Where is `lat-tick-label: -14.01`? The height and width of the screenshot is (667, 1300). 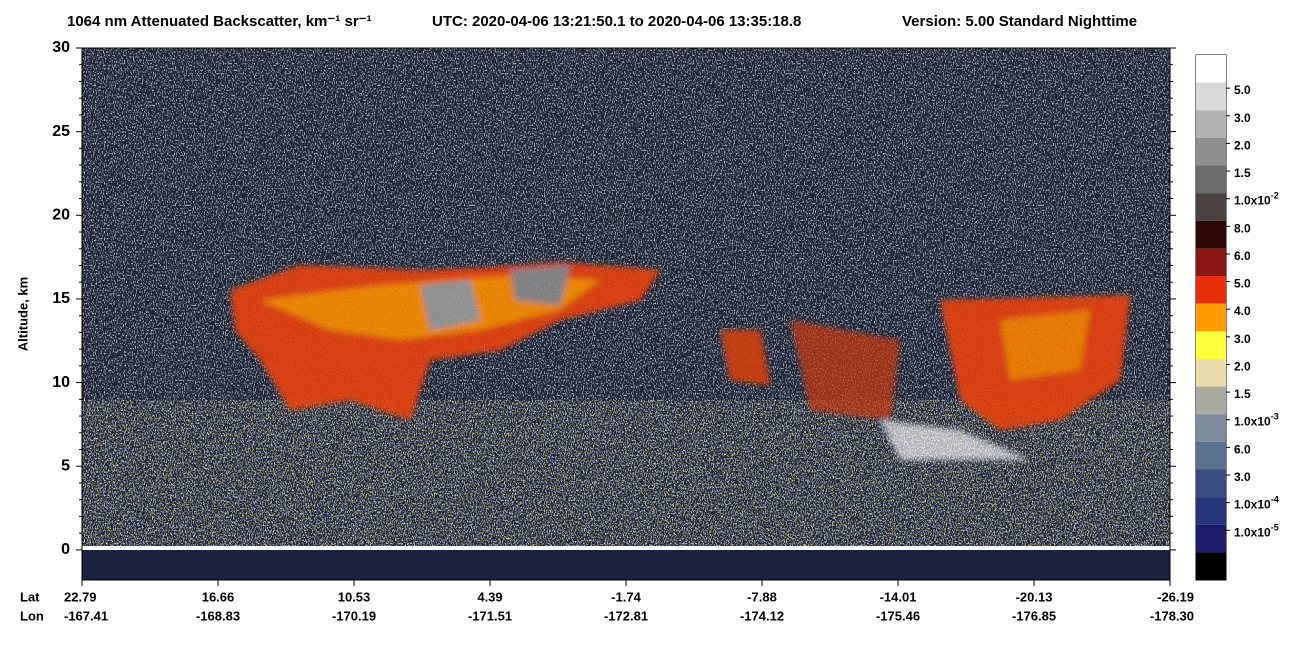 lat-tick-label: -14.01 is located at coordinates (898, 596).